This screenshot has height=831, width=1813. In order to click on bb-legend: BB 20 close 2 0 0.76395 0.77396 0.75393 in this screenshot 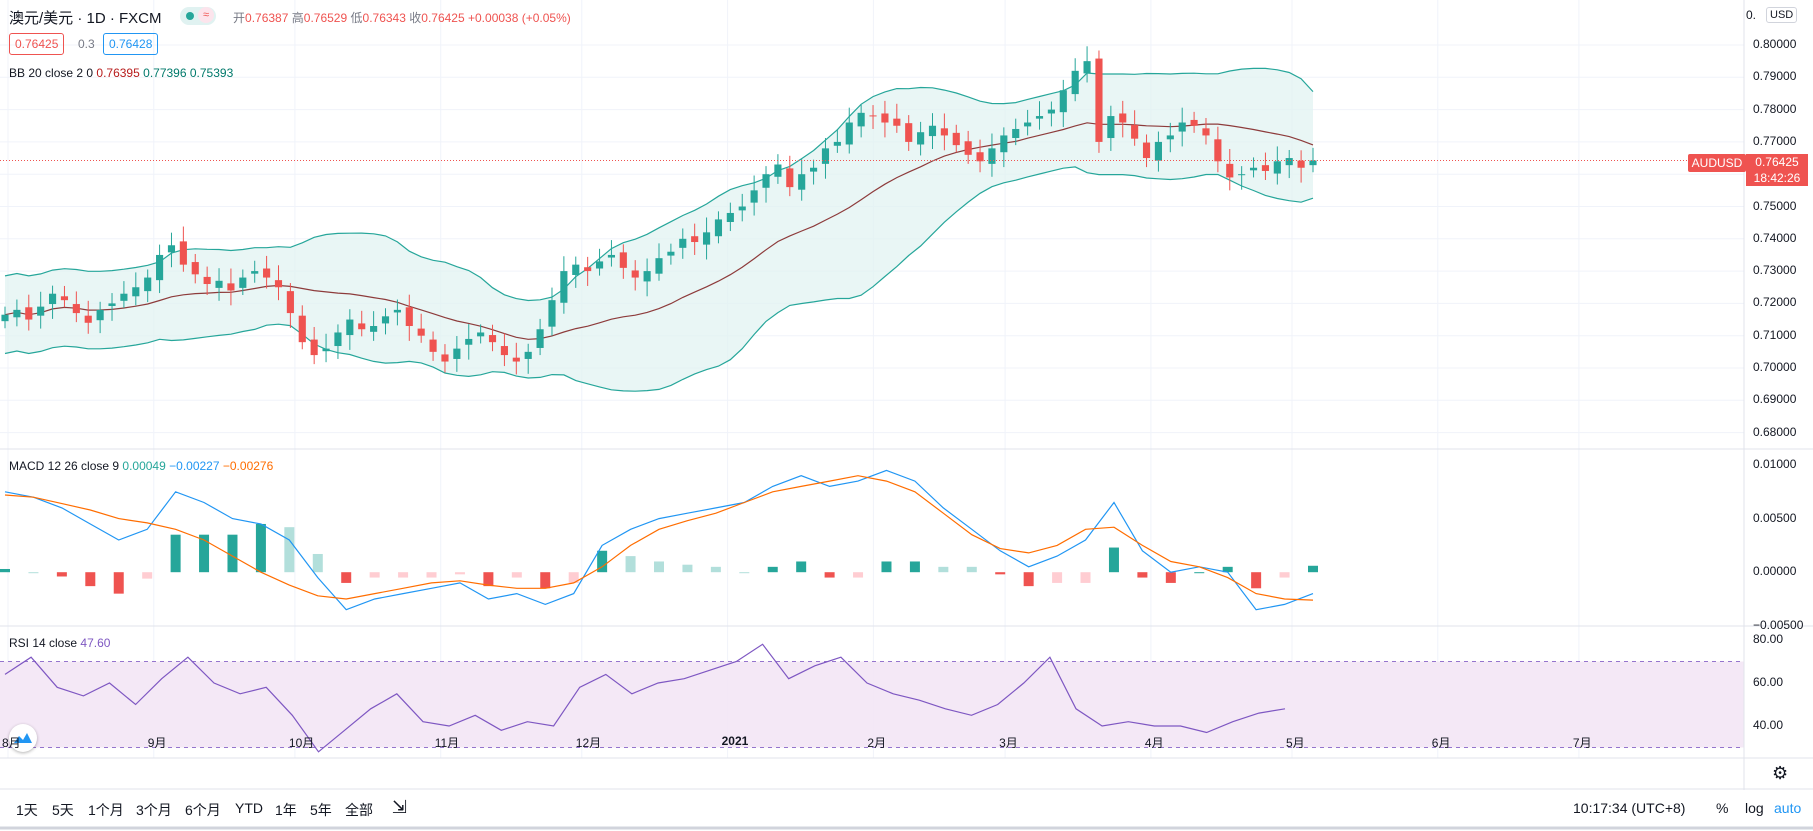, I will do `click(121, 73)`.